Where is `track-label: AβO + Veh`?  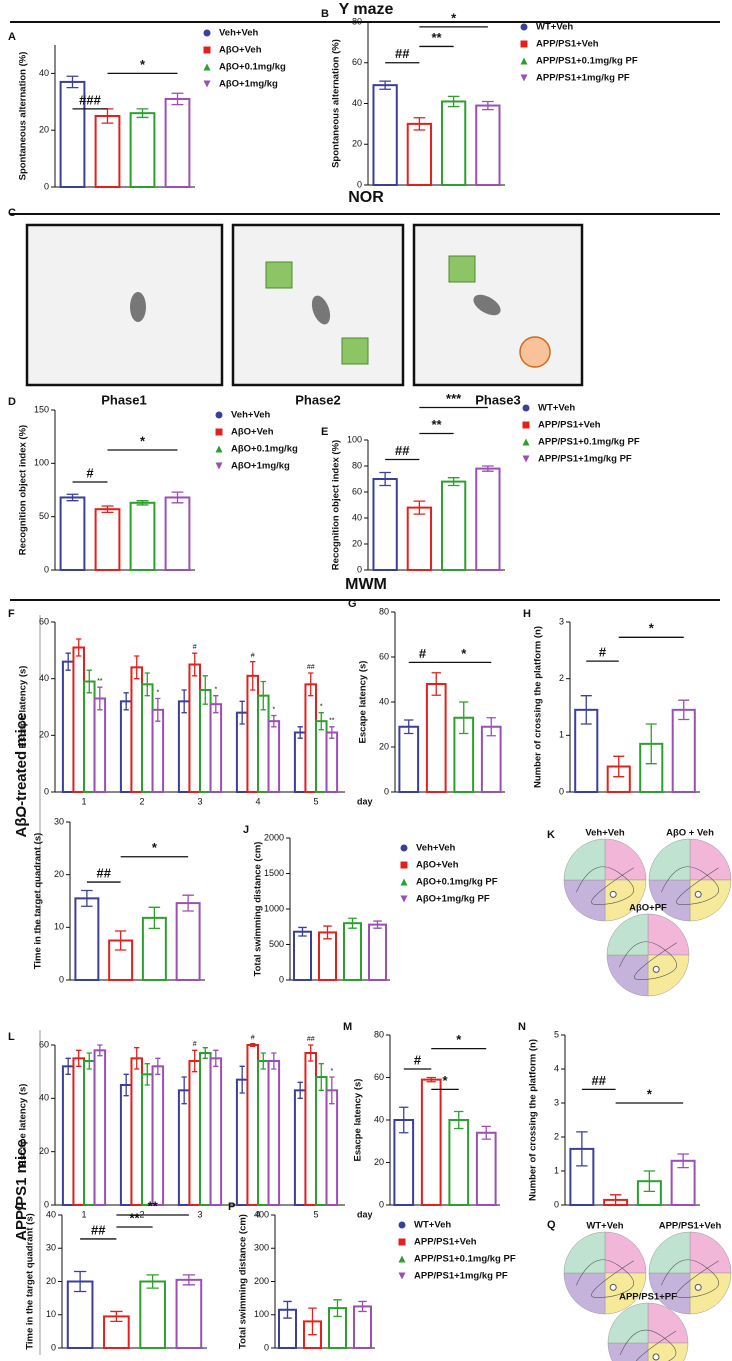 track-label: AβO + Veh is located at coordinates (690, 833).